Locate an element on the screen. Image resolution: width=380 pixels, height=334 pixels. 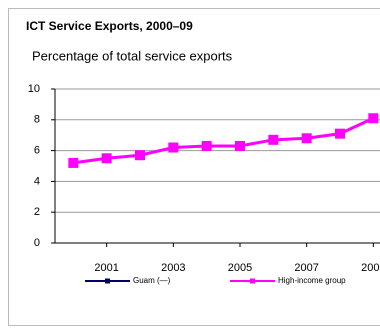
x-tick-label: 2009 is located at coordinates (370, 268).